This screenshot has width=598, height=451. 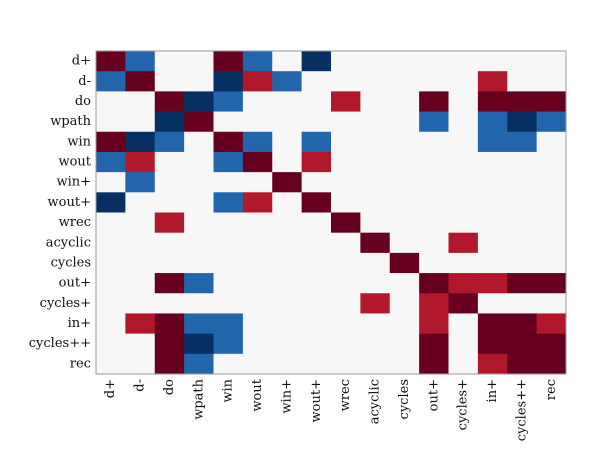 I want to click on x-tick-label: d-, so click(x=140, y=385).